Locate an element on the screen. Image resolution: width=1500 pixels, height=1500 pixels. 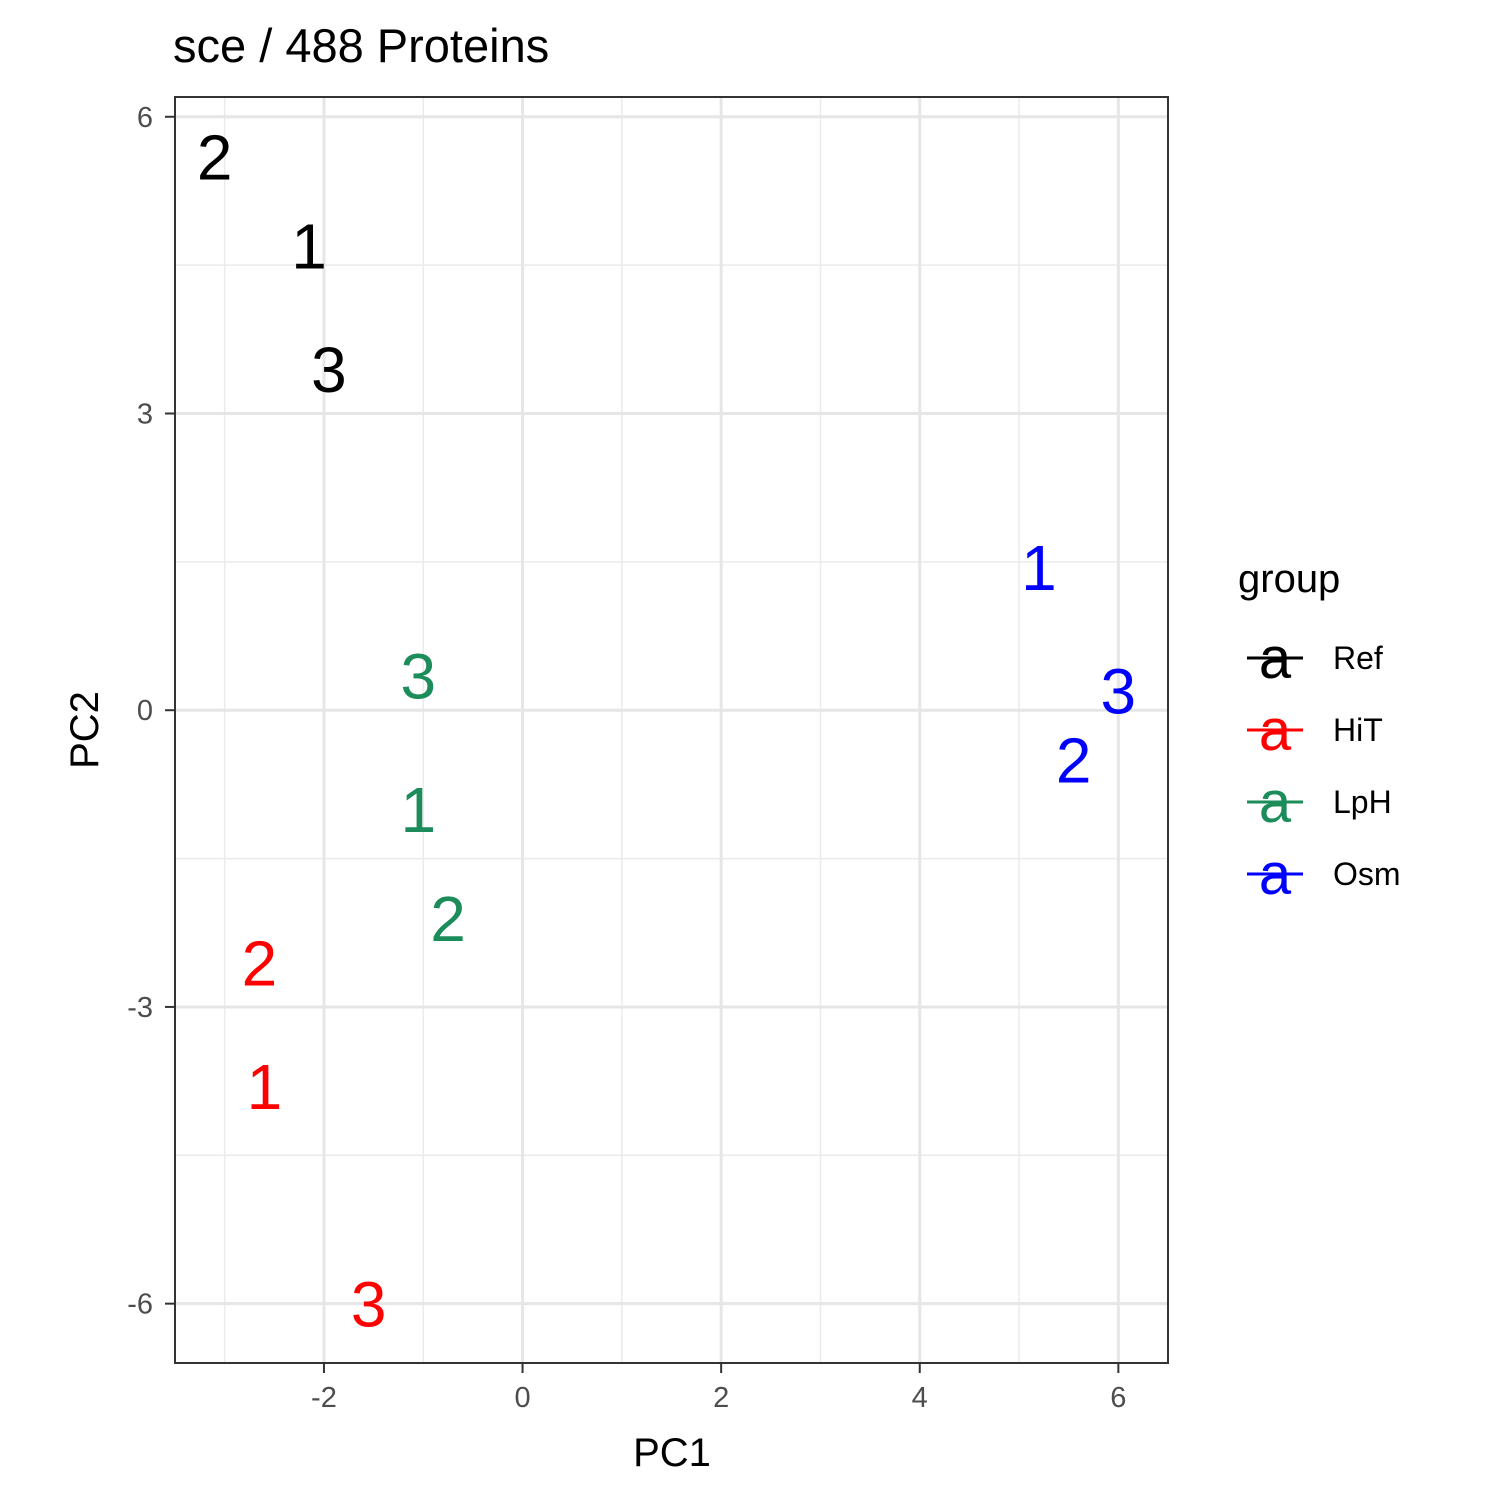
x-axis-title: PC1 is located at coordinates (672, 1453).